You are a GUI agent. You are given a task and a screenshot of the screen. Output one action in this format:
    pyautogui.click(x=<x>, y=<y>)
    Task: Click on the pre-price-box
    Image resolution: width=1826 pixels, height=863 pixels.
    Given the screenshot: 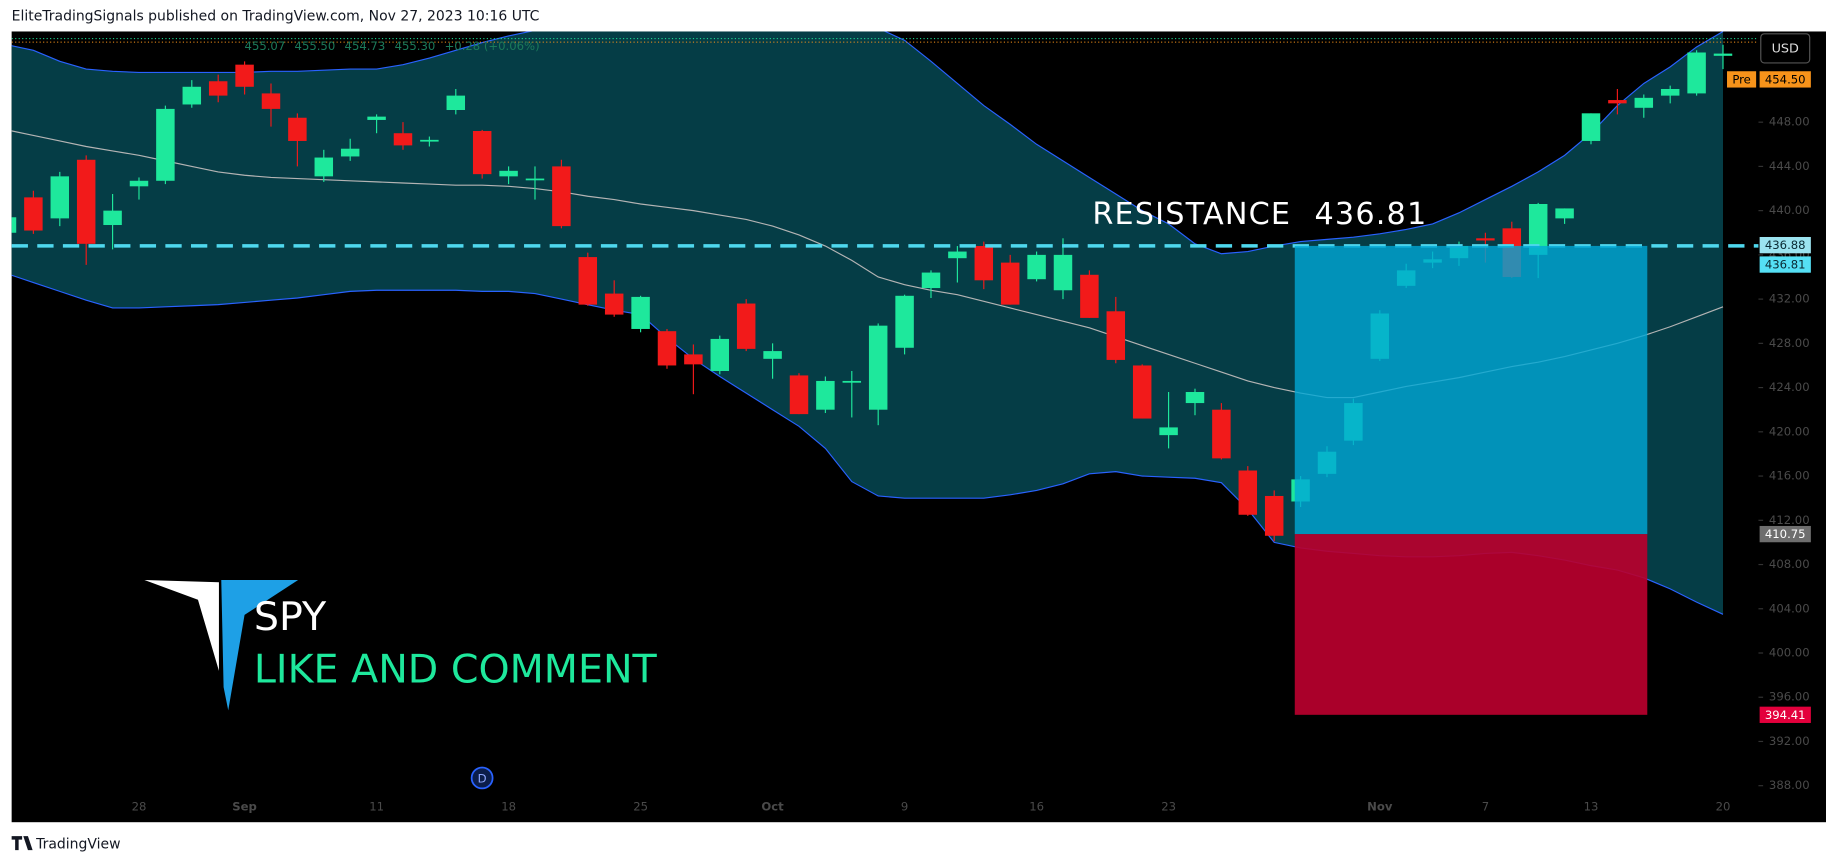 What is the action you would take?
    pyautogui.click(x=1785, y=79)
    